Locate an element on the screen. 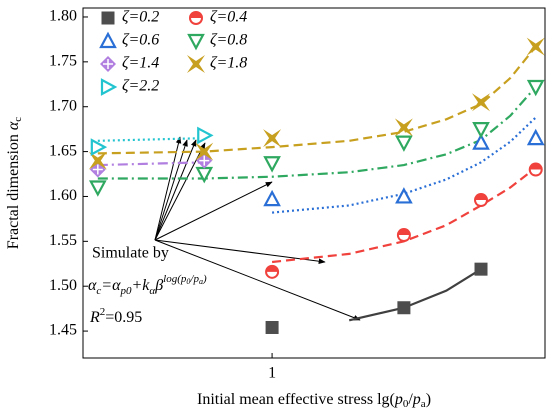  formula: αc=αp0+kαβlog(p0/pa) is located at coordinates (147, 285).